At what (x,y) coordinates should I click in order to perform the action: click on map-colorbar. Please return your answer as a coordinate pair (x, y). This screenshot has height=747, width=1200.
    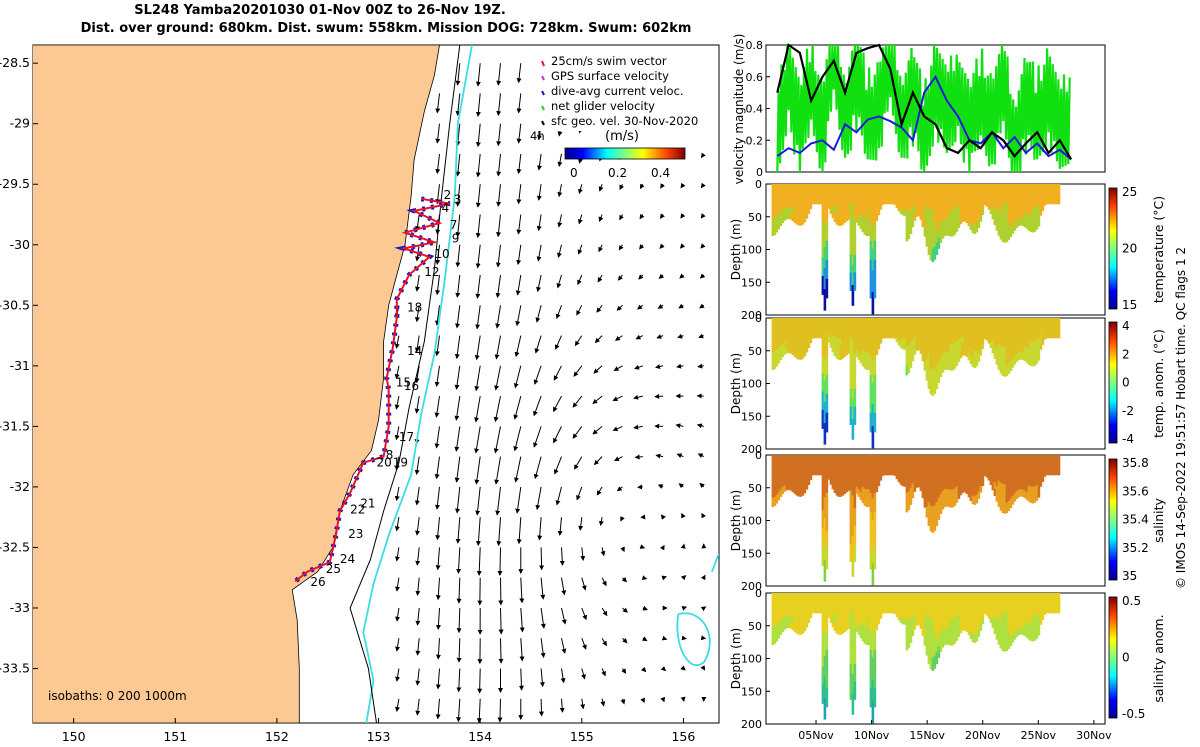
    Looking at the image, I should click on (625, 153).